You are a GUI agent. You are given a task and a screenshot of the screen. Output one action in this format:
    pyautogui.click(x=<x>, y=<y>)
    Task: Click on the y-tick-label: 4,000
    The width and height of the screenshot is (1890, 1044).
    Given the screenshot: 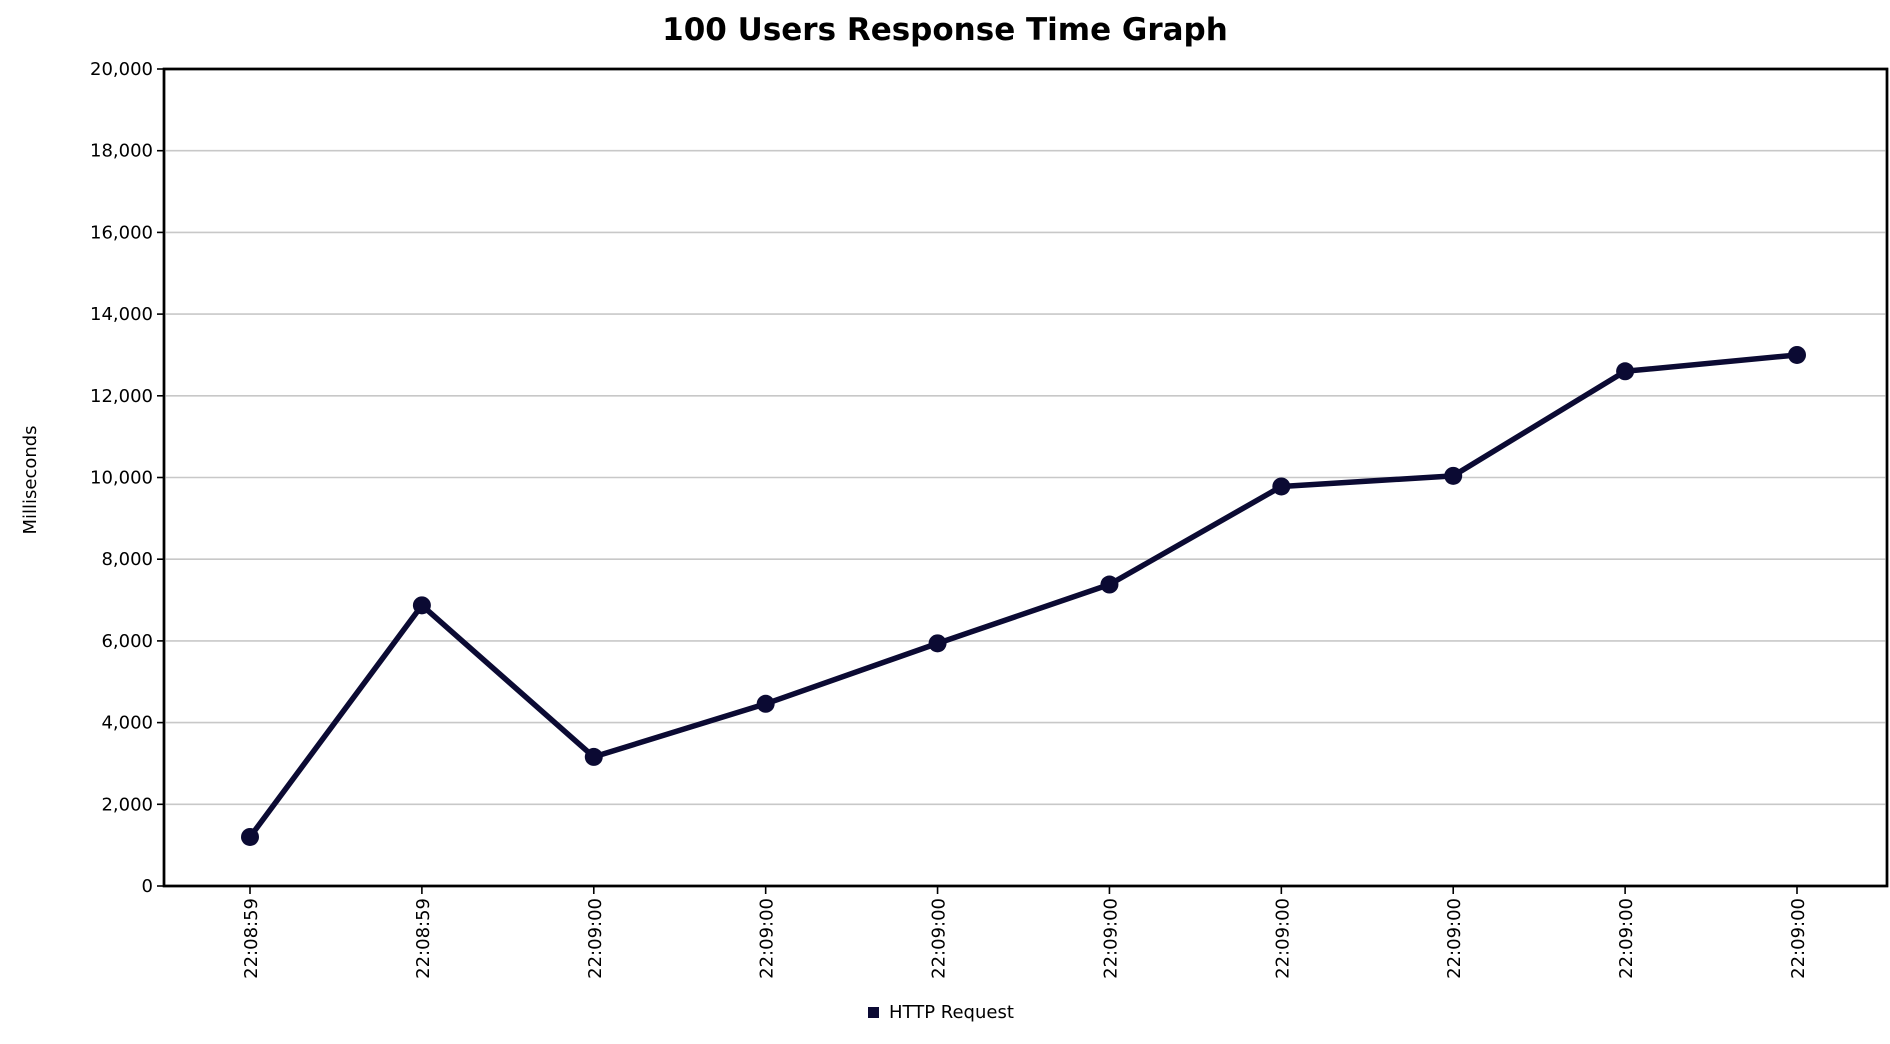 What is the action you would take?
    pyautogui.click(x=127, y=723)
    